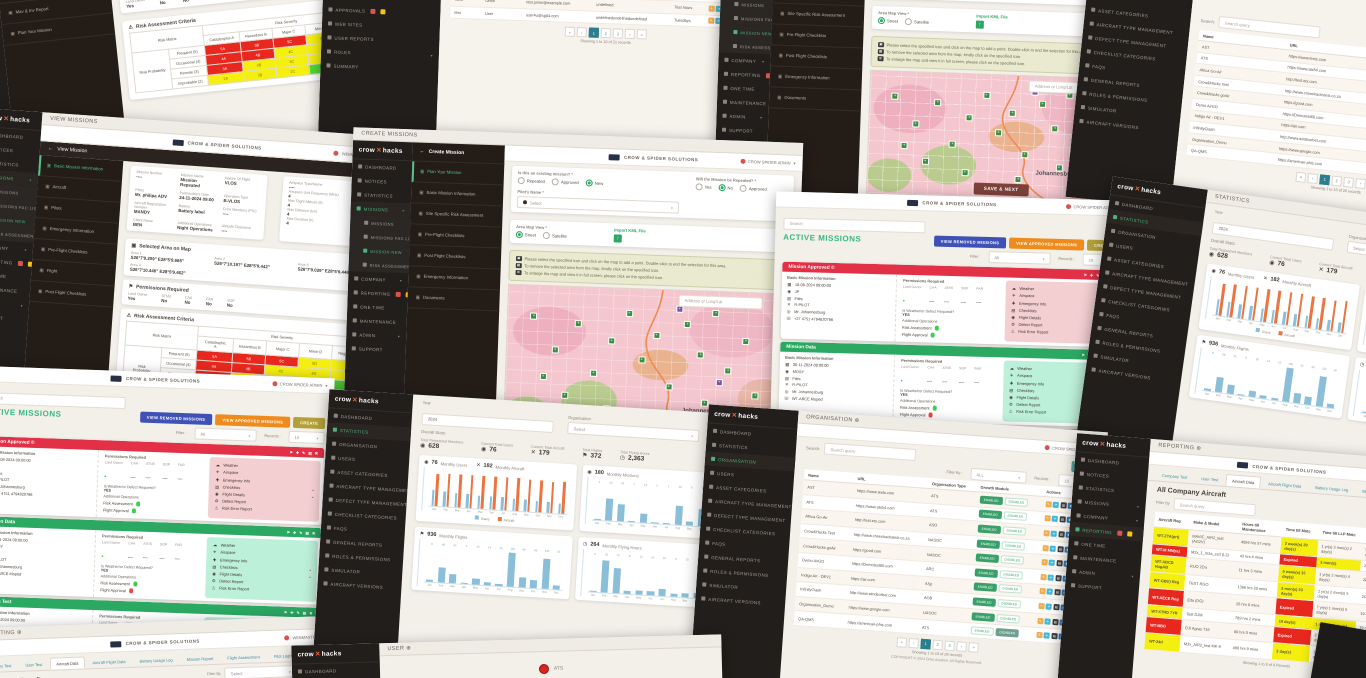 The image size is (1366, 678). Describe the element at coordinates (1001, 188) in the screenshot. I see `save-next-button: SAVE & NEXT` at that location.